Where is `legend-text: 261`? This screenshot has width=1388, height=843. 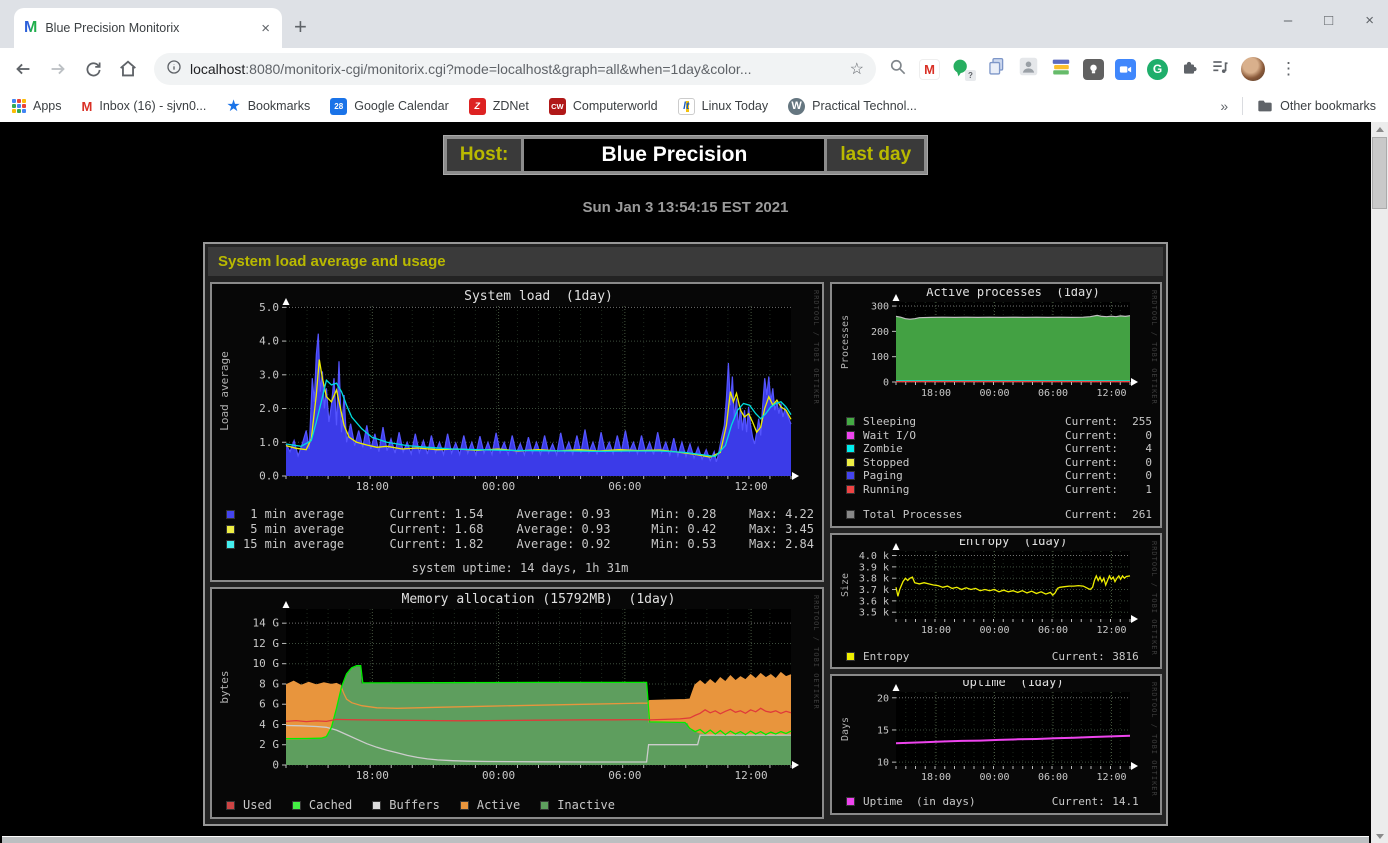
legend-text: 261 is located at coordinates (1142, 514).